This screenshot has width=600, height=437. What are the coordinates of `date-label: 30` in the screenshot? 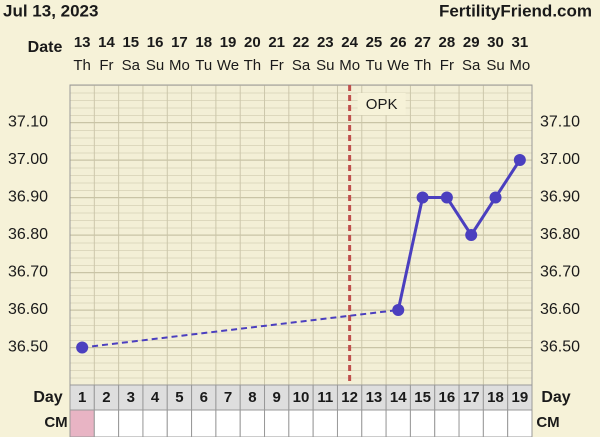 It's located at (495, 42).